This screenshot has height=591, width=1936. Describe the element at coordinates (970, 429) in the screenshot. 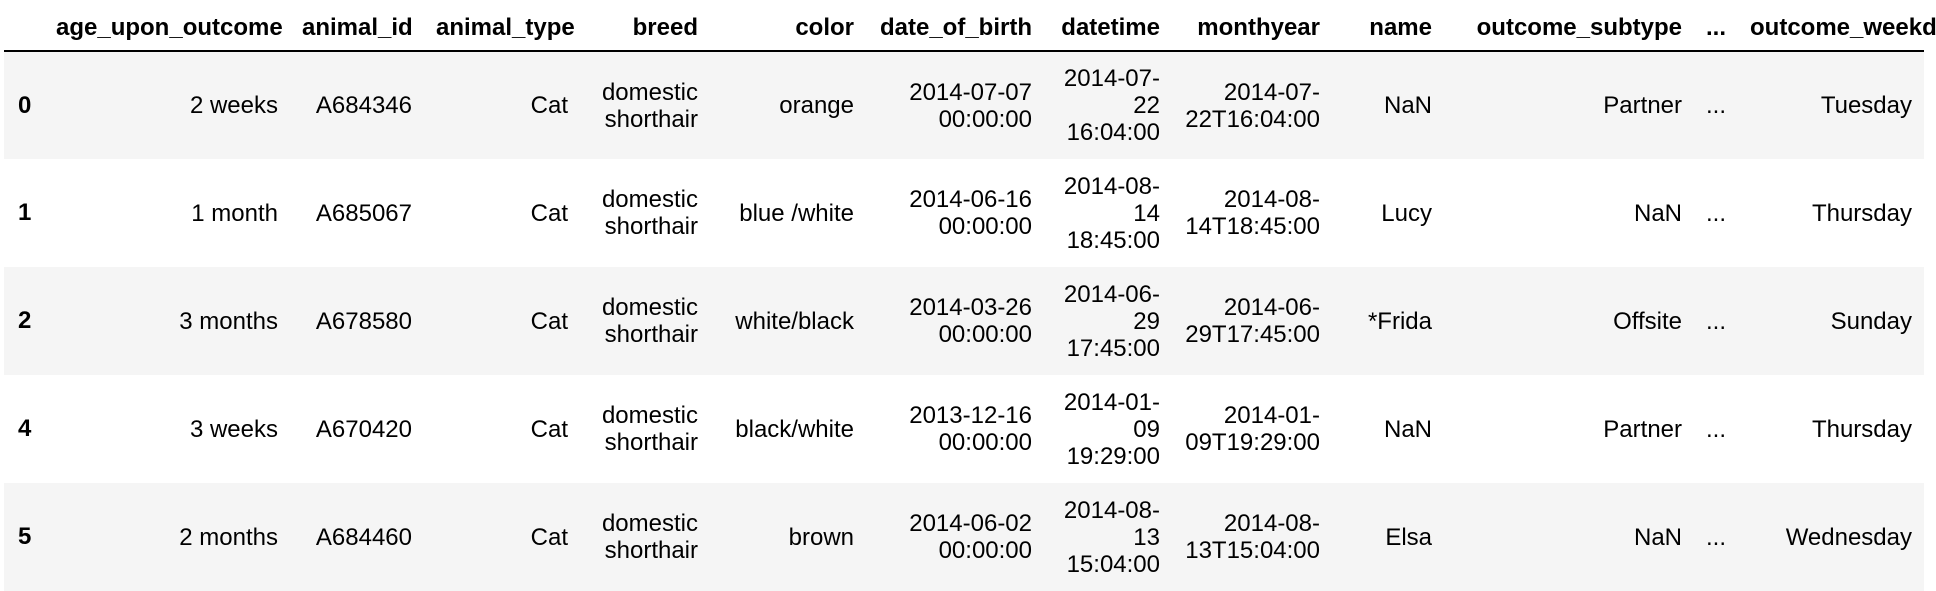

I see `cell-date-of-birth: 2013-12-16 00:00:00` at that location.